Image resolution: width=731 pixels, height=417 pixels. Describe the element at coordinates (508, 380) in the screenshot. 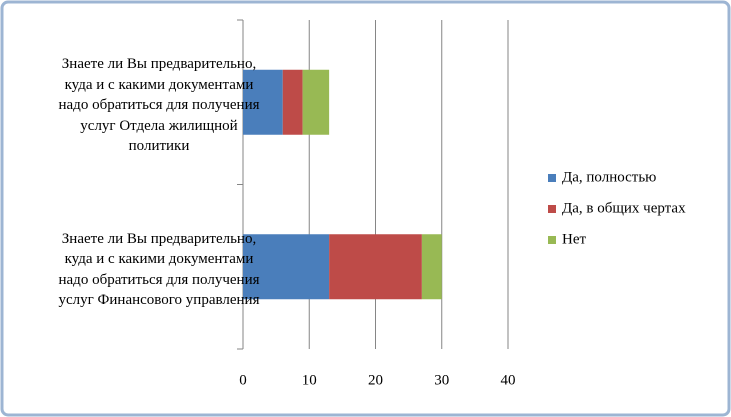

I see `x-tick-label: 40` at that location.